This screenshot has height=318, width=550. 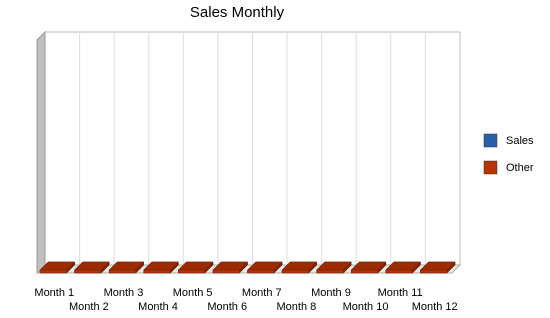 I want to click on legend-label: Sales, so click(x=520, y=141).